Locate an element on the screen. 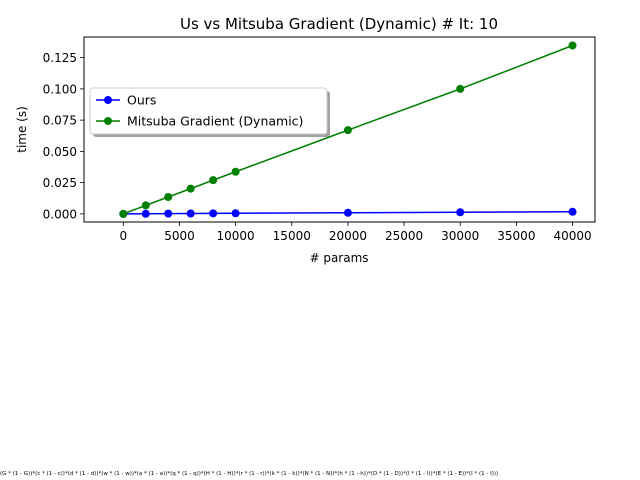 The height and width of the screenshot is (480, 640). x-tick-label: 20000 is located at coordinates (348, 236).